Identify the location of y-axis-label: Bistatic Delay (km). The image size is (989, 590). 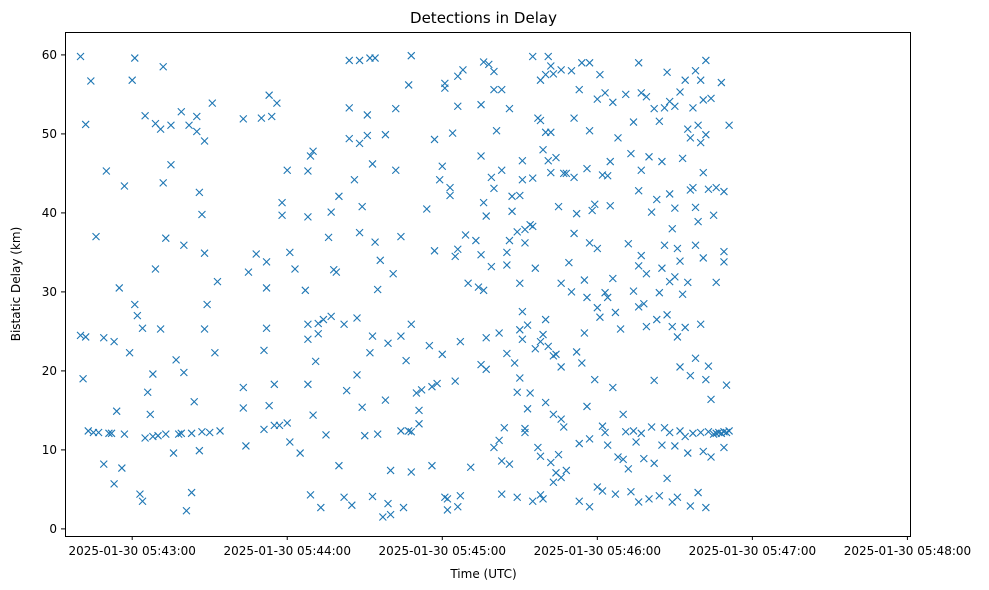
(16, 284).